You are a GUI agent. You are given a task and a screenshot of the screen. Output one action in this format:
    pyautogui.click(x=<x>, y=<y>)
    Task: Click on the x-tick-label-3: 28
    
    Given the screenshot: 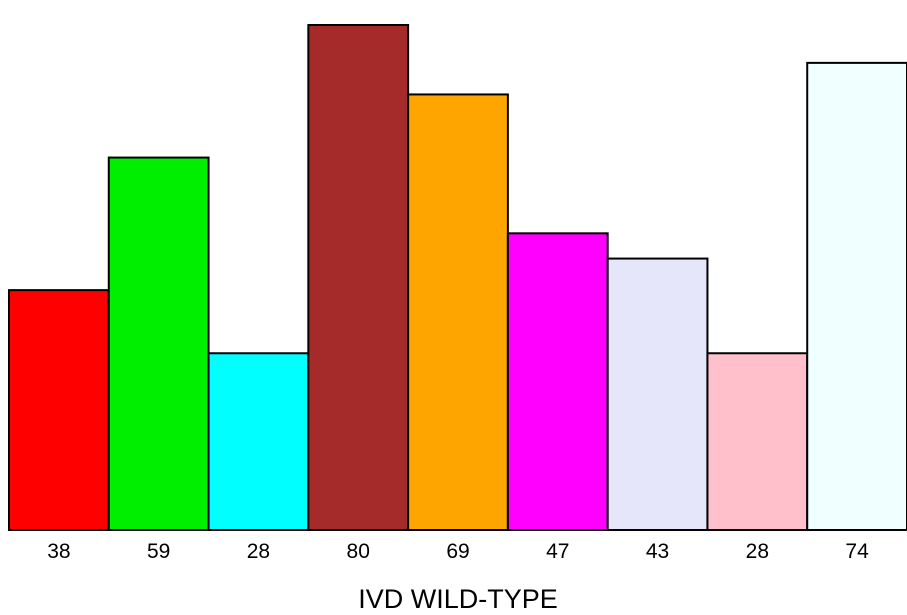 What is the action you would take?
    pyautogui.click(x=258, y=551)
    